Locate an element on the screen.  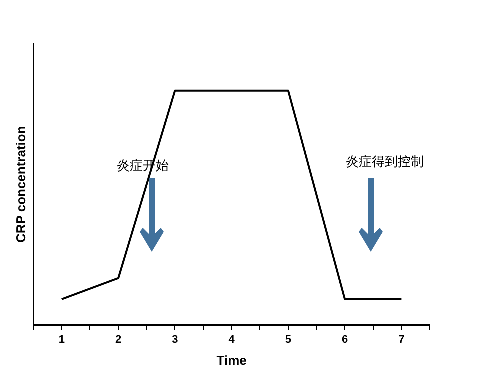
x-tick-label: 2 is located at coordinates (118, 340).